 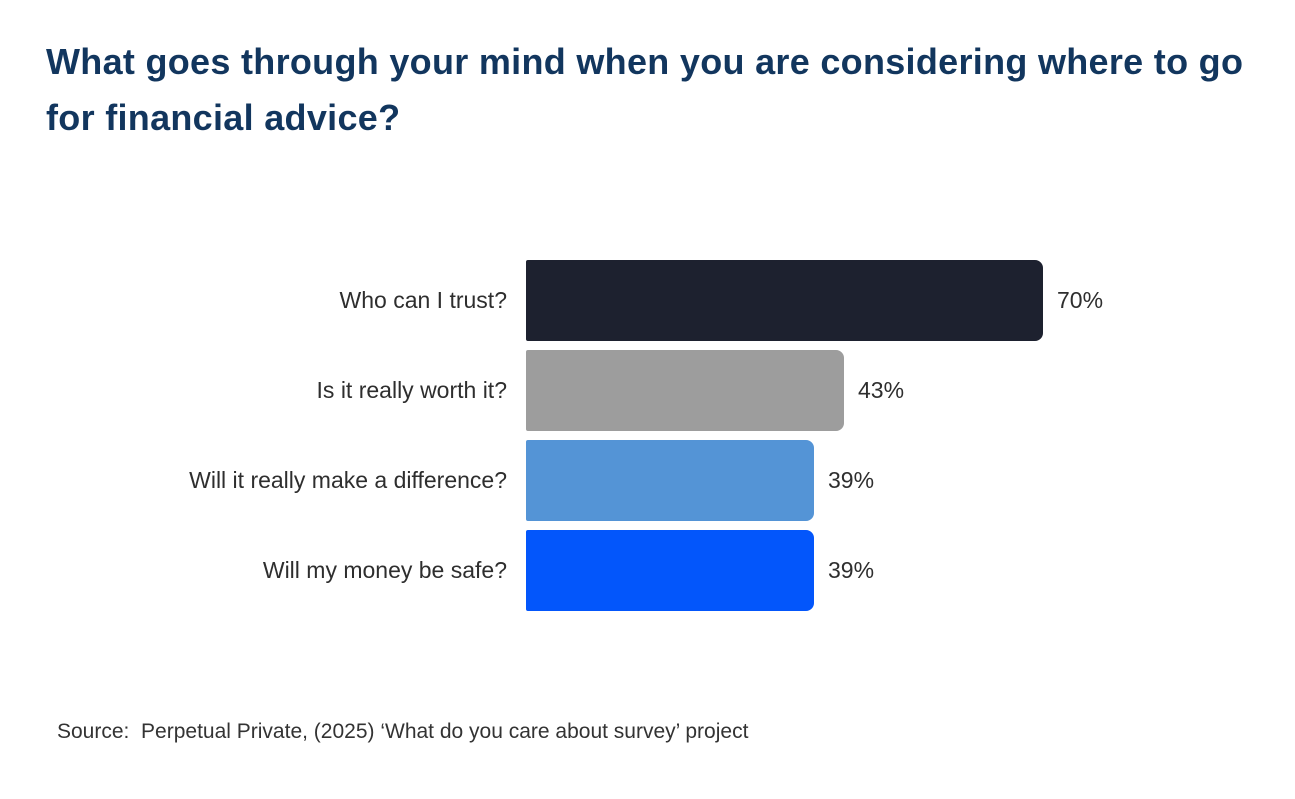 What do you see at coordinates (384, 570) in the screenshot?
I see `category-label: Will my money be safe?` at bounding box center [384, 570].